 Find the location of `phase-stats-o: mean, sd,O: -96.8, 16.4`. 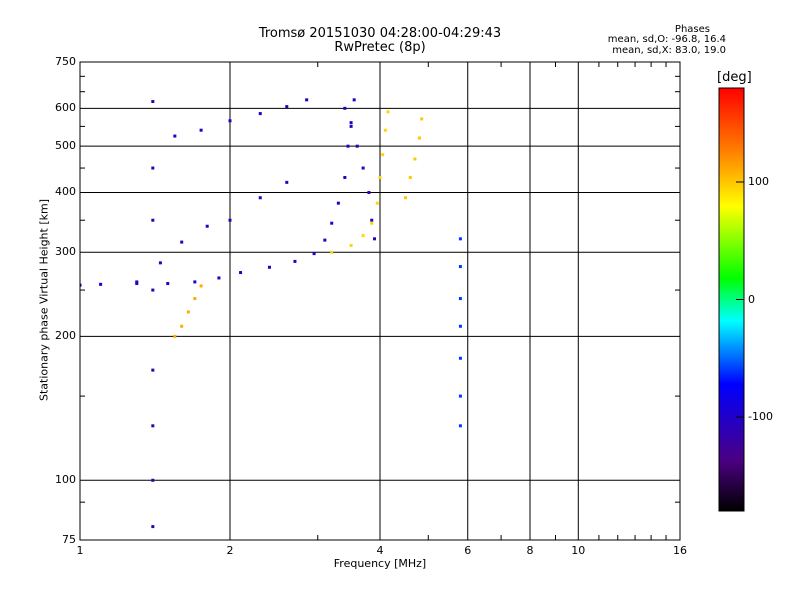

phase-stats-o: mean, sd,O: -96.8, 16.4 is located at coordinates (666, 39).